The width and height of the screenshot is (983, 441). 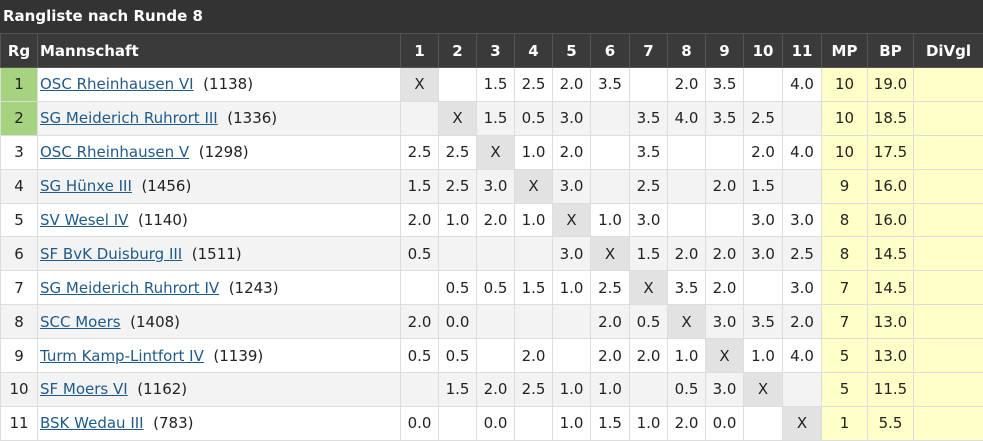 I want to click on mp-cell: 1, so click(x=845, y=423).